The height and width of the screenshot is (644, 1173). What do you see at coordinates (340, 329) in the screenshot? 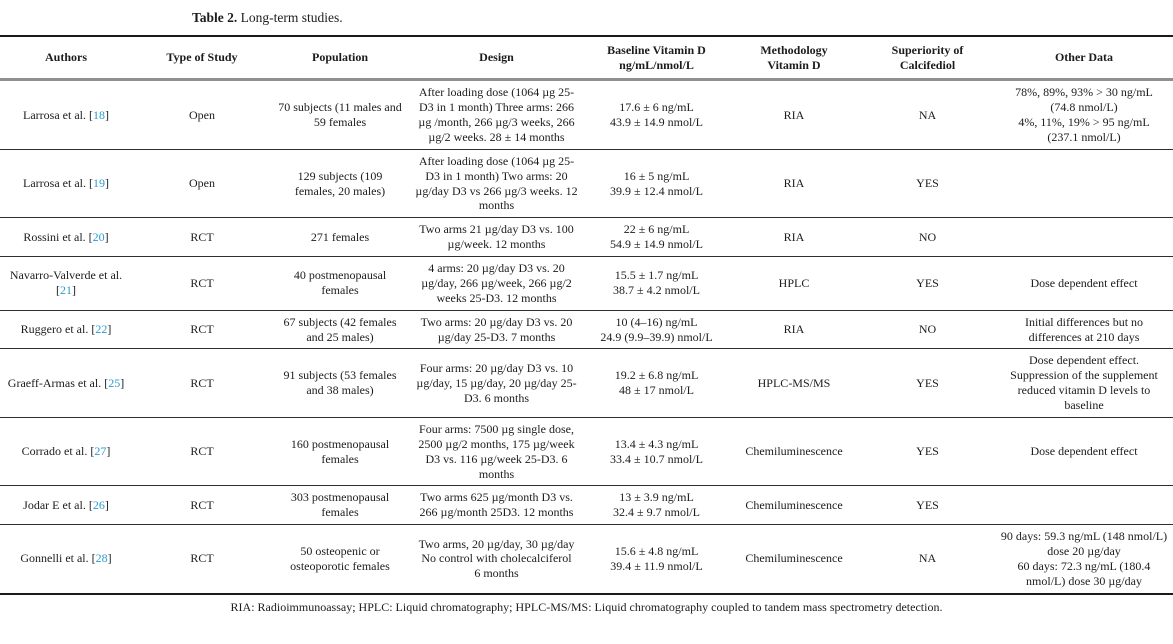
I see `population-cell: 67 subjects (42 females and 25 males)` at bounding box center [340, 329].